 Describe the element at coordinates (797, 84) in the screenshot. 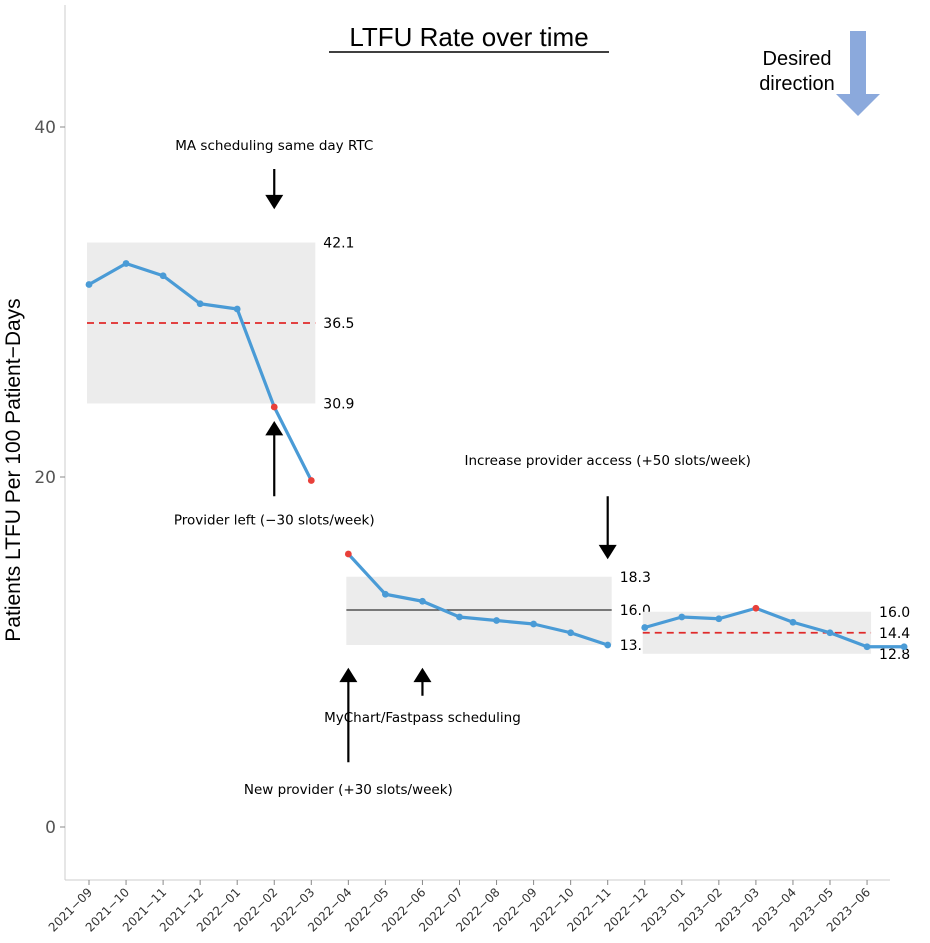

I see `desired-direction-label-line2: direction` at that location.